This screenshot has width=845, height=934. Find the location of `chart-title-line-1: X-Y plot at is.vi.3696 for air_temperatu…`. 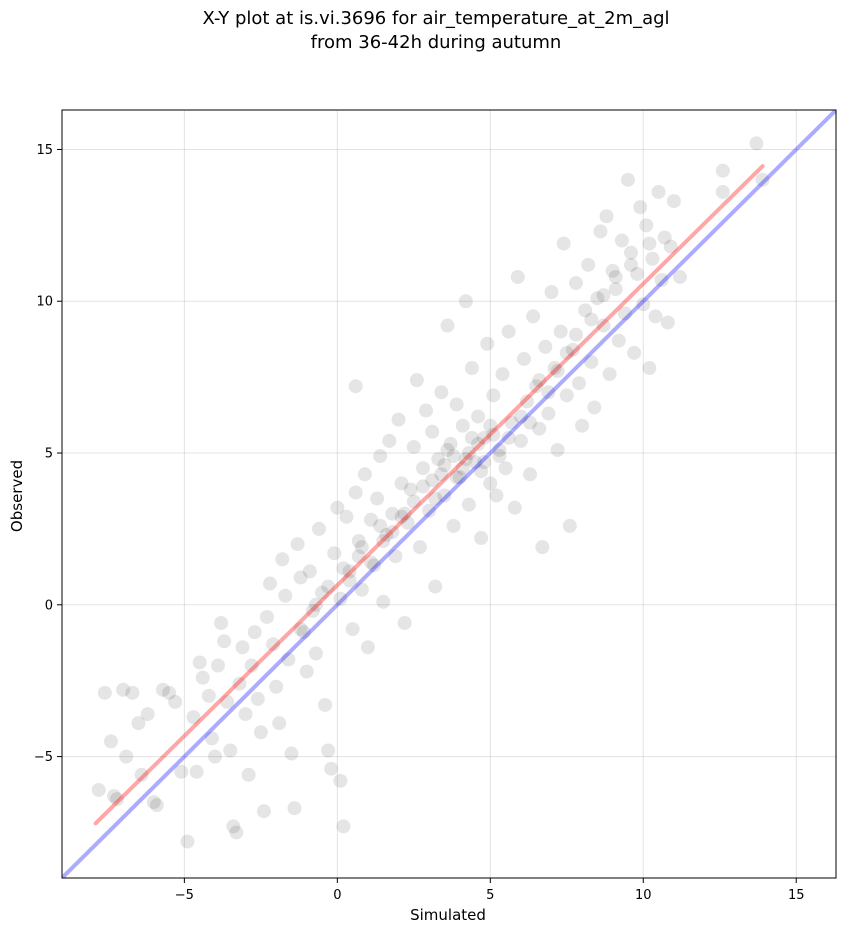

chart-title-line-1: X-Y plot at is.vi.3696 for air_temperatu… is located at coordinates (435, 18).